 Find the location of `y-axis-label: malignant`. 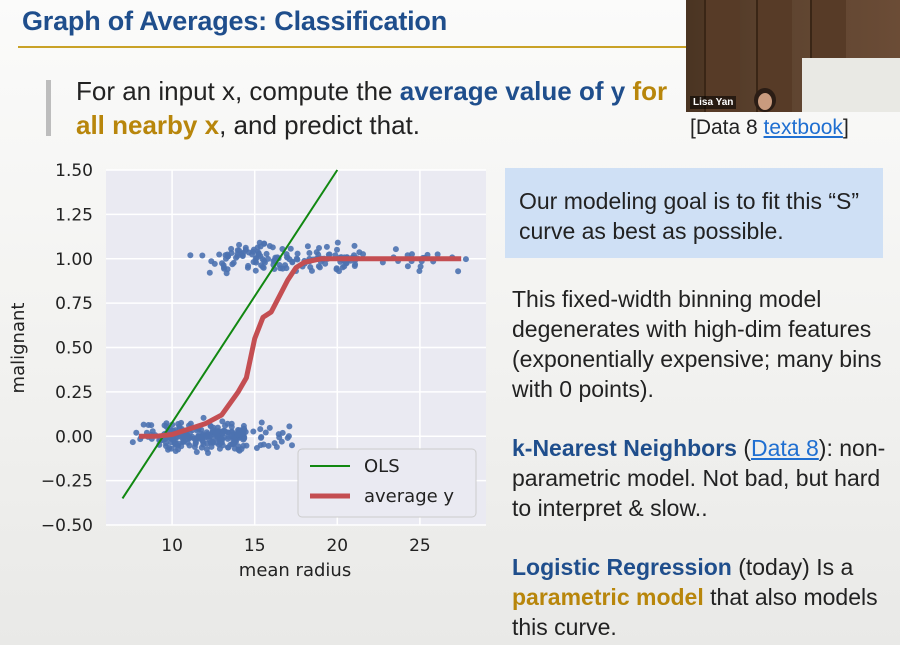

y-axis-label: malignant is located at coordinates (18, 348).